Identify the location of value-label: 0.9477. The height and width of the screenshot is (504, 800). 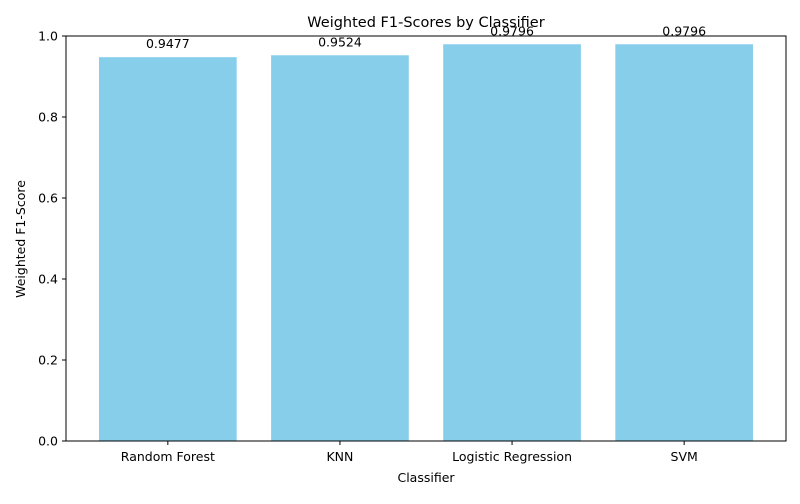
(168, 43).